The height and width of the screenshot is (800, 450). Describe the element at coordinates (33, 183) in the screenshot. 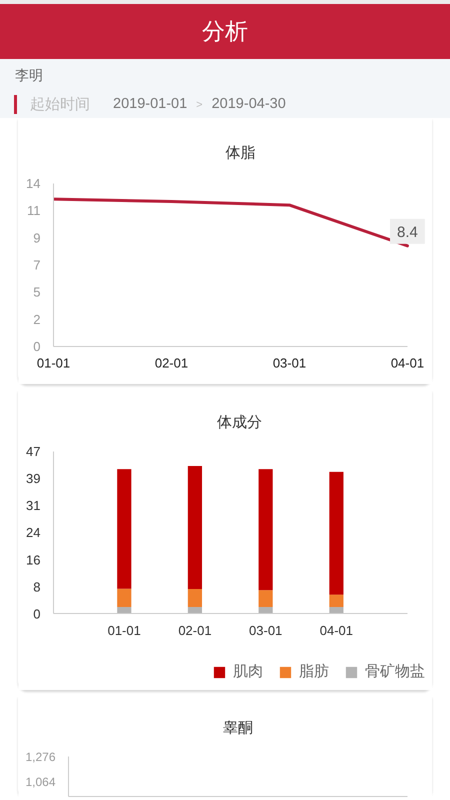

I see `y-tick-label: 14` at that location.